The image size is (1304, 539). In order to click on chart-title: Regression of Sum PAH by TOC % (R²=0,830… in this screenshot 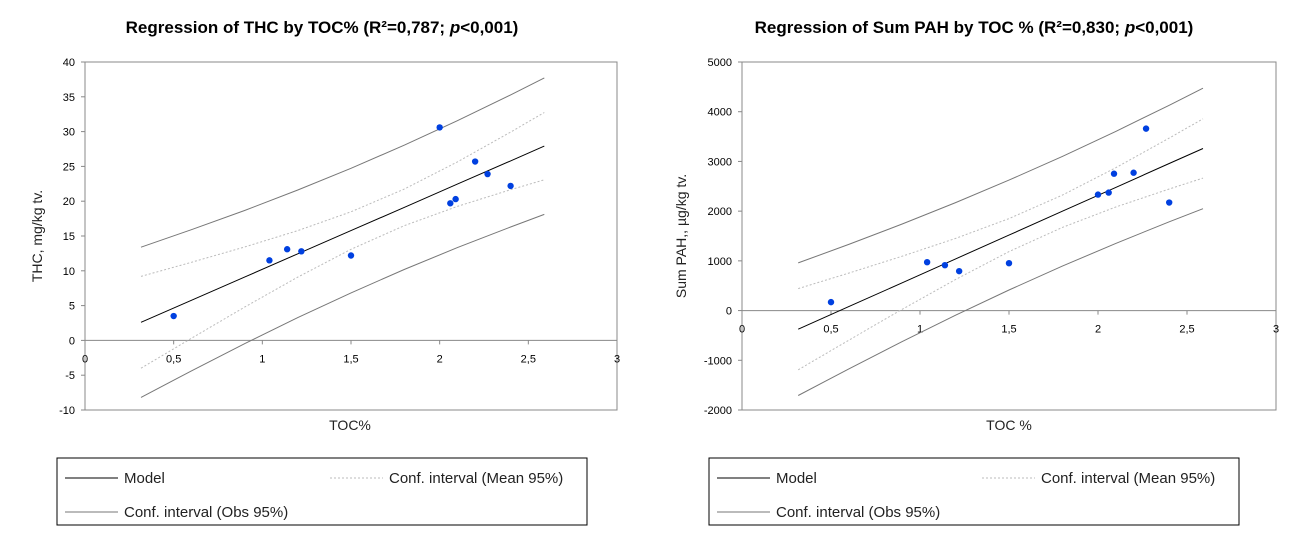, I will do `click(974, 27)`.